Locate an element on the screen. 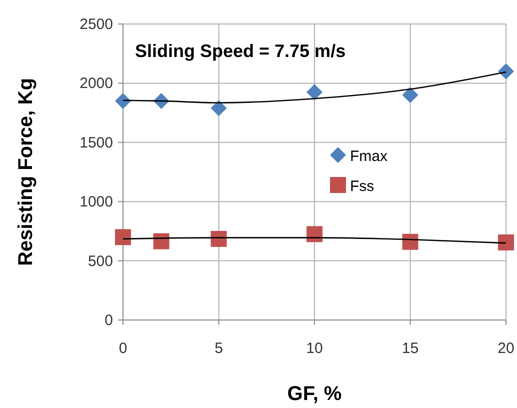  y-tick-label: 1000 is located at coordinates (96, 202).